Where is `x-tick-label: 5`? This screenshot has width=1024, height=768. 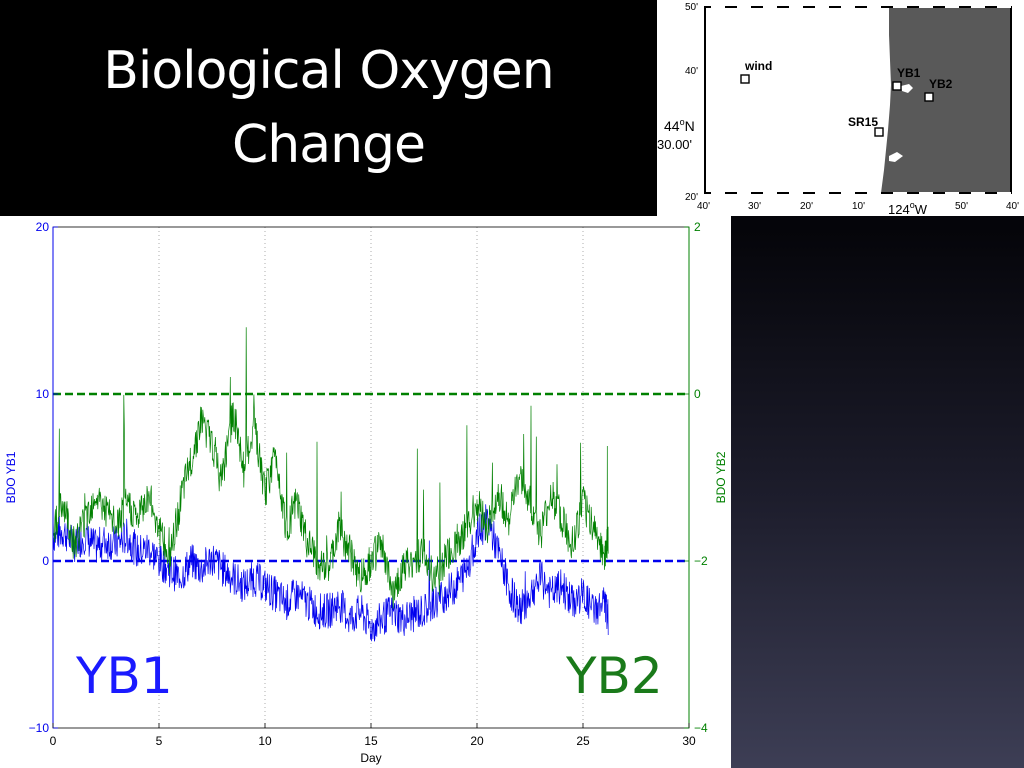
x-tick-label: 5 is located at coordinates (159, 741).